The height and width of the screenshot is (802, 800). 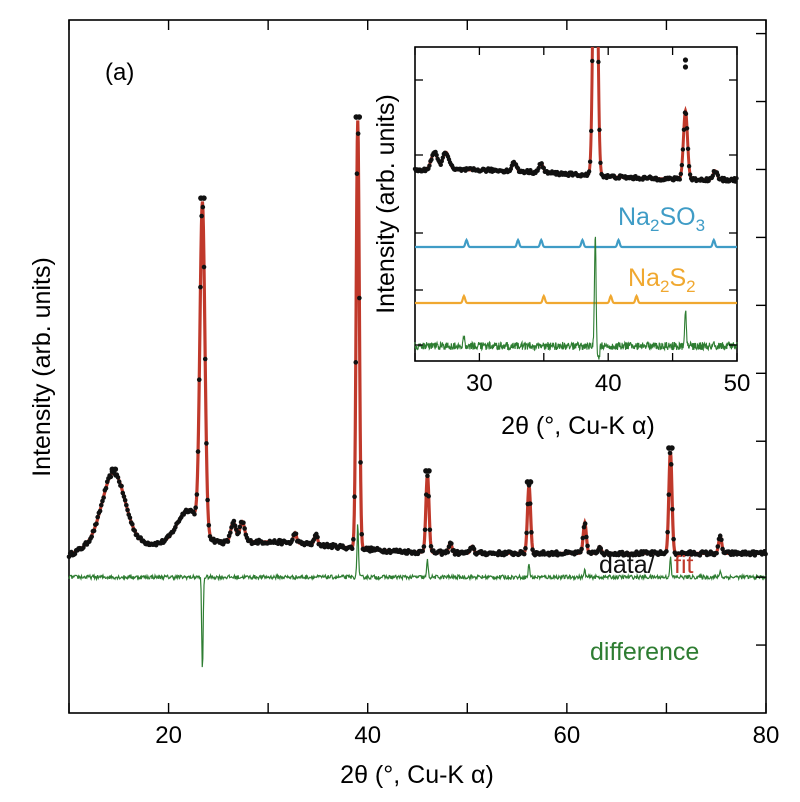 What do you see at coordinates (479, 383) in the screenshot?
I see `inset-x-tick-label: 30` at bounding box center [479, 383].